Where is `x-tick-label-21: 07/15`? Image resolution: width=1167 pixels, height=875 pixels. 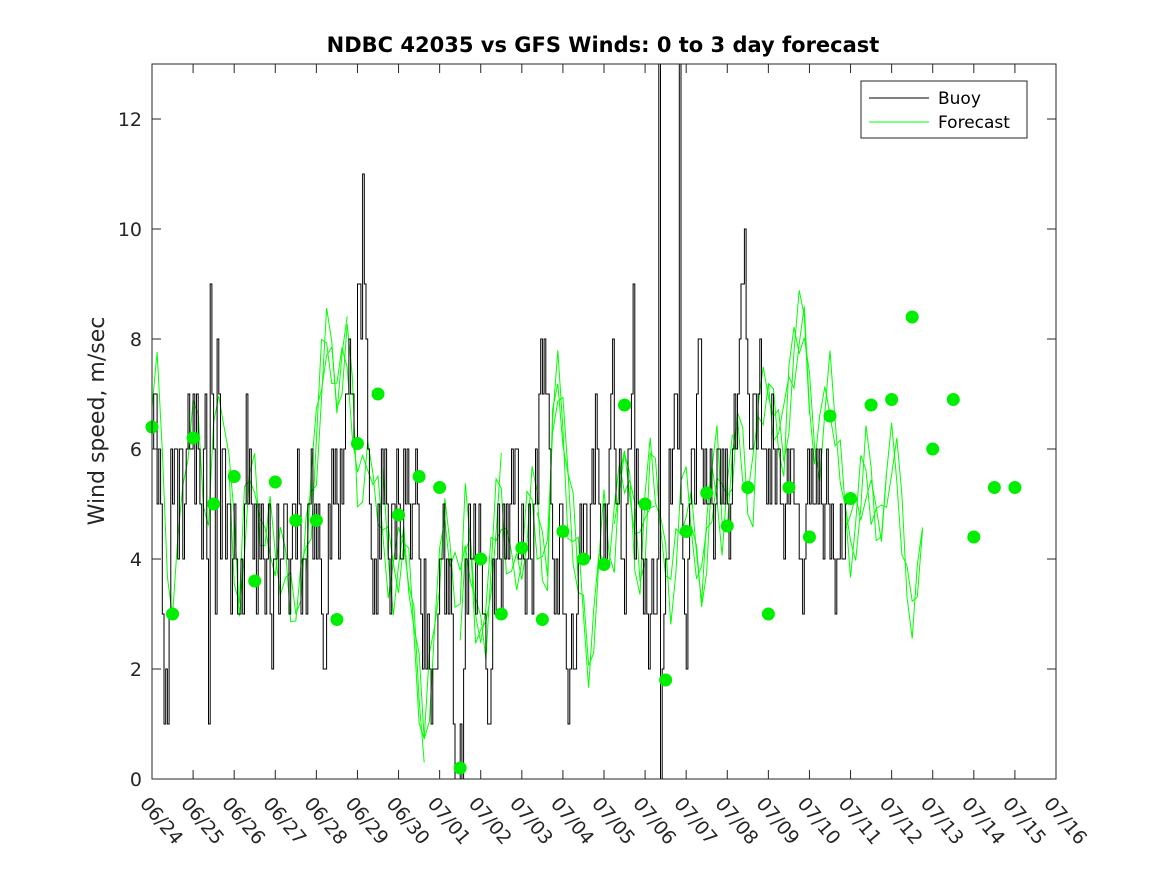 x-tick-label-21: 07/15 is located at coordinates (1024, 821).